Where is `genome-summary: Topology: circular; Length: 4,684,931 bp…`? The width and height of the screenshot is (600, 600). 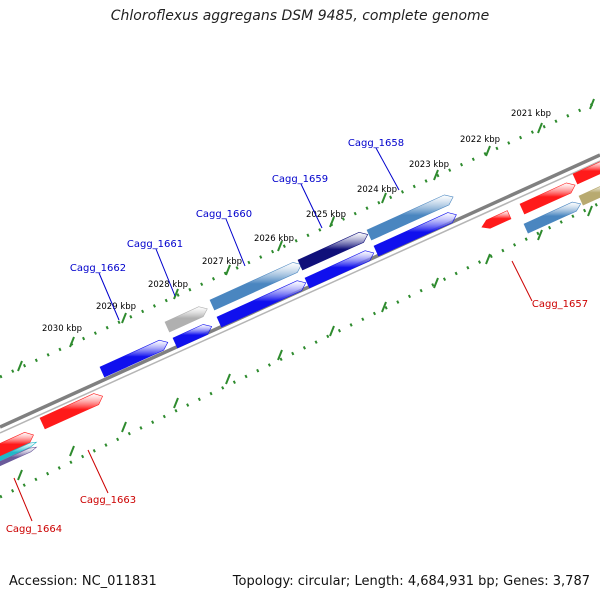
genome-summary: Topology: circular; Length: 4,684,931 bp… is located at coordinates (411, 581).